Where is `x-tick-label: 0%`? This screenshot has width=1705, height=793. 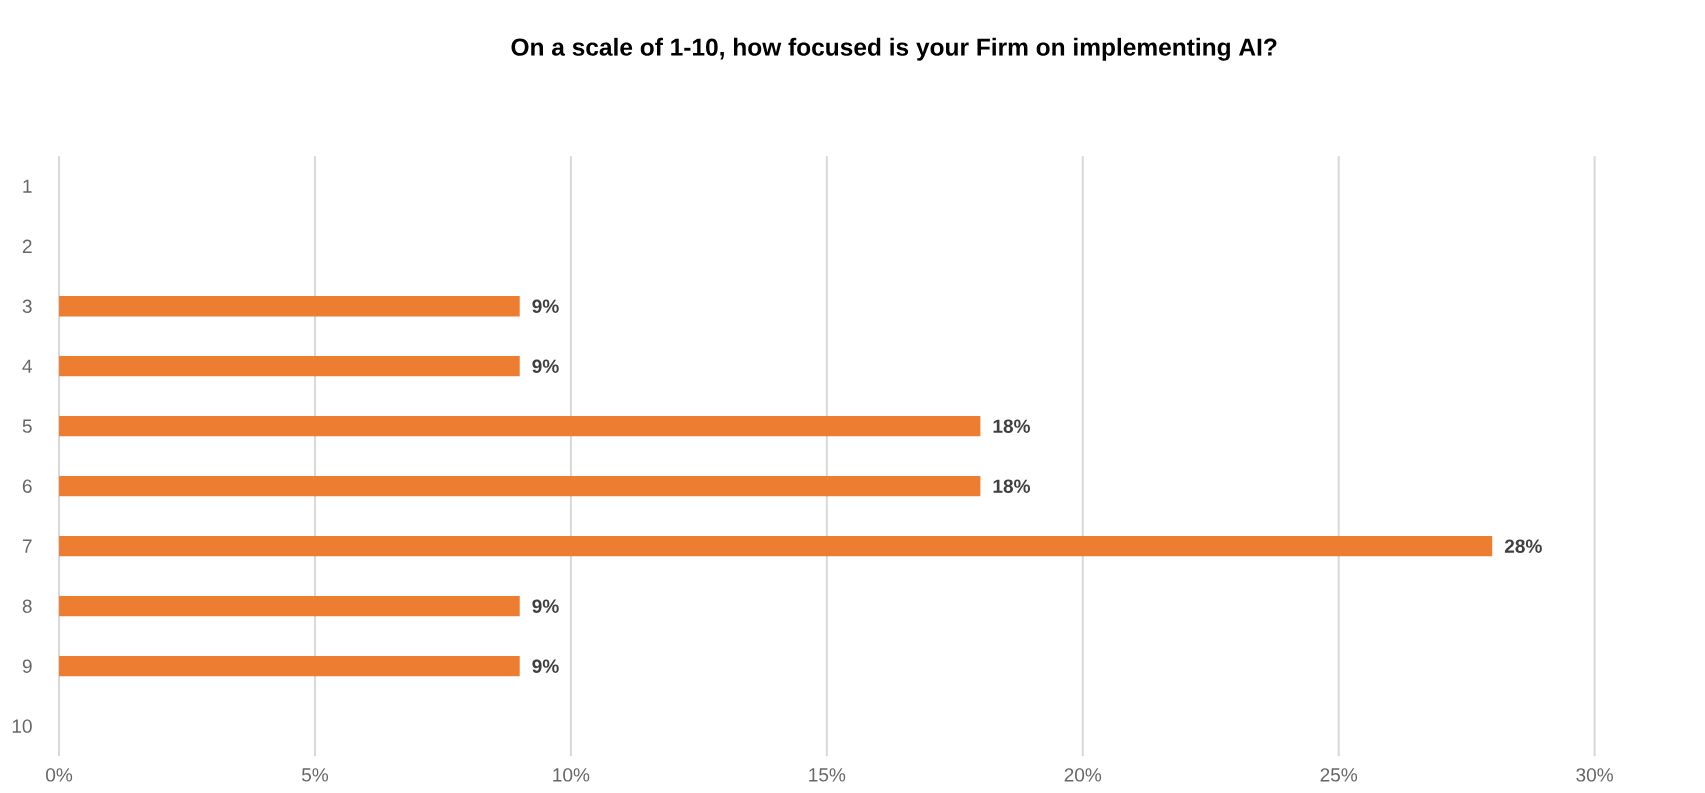 x-tick-label: 0% is located at coordinates (59, 775).